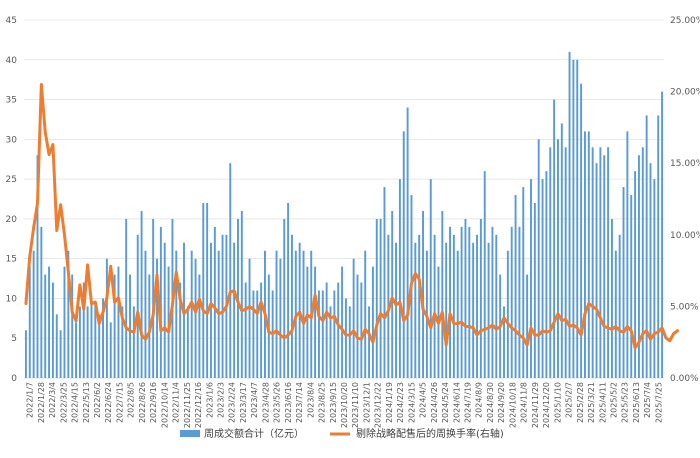 The height and width of the screenshot is (458, 700). I want to click on right-tick-label: 25.00%, so click(685, 21).